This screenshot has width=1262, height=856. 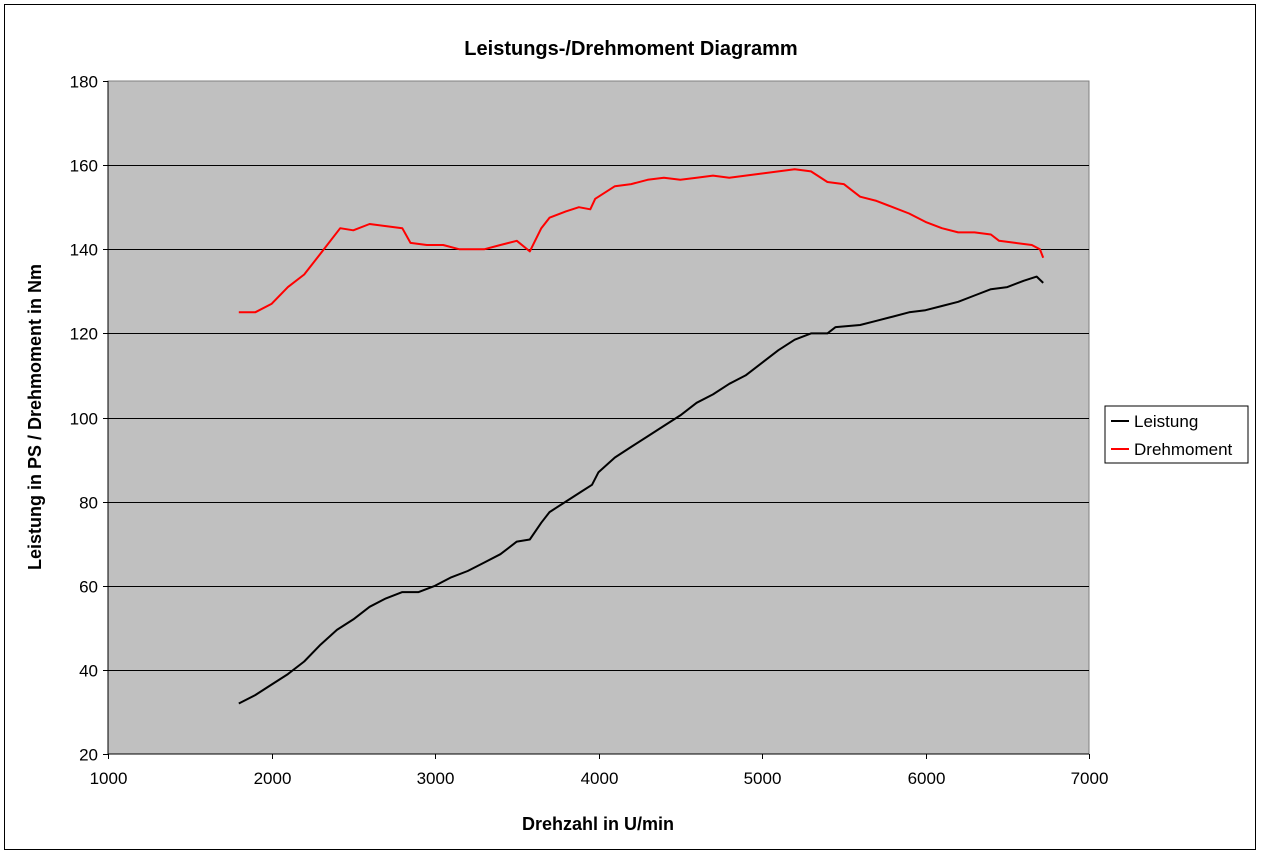 I want to click on x-axis: 1000 2000 3000 4000 5000 6000 7000, so click(x=599, y=770).